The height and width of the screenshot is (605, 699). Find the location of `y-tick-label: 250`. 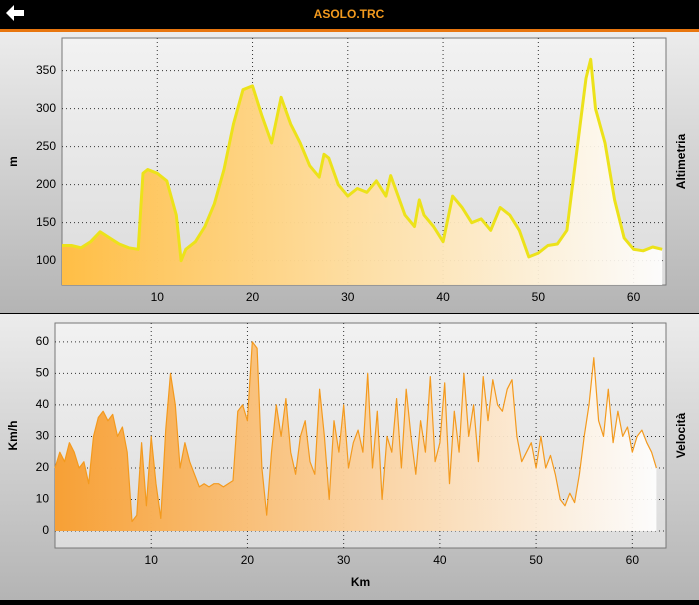

y-tick-label: 250 is located at coordinates (46, 146).